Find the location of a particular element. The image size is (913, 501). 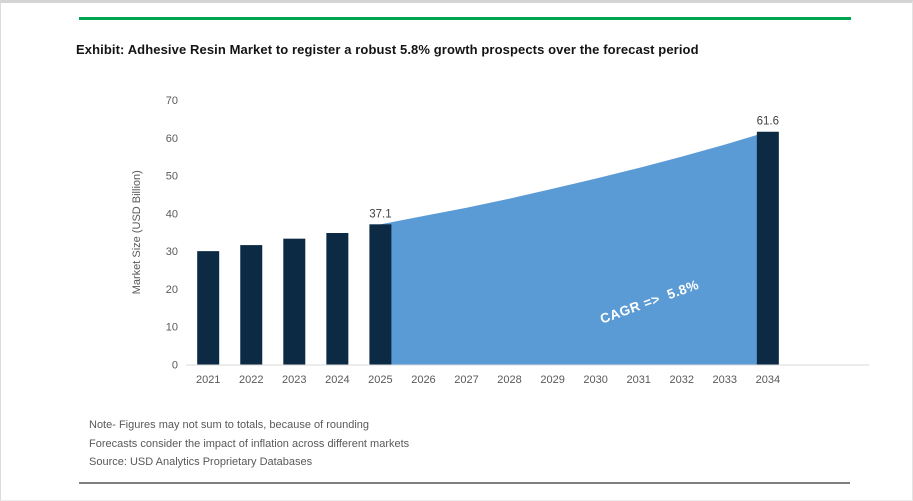

x-tick-label-2028: 2028 is located at coordinates (509, 380).